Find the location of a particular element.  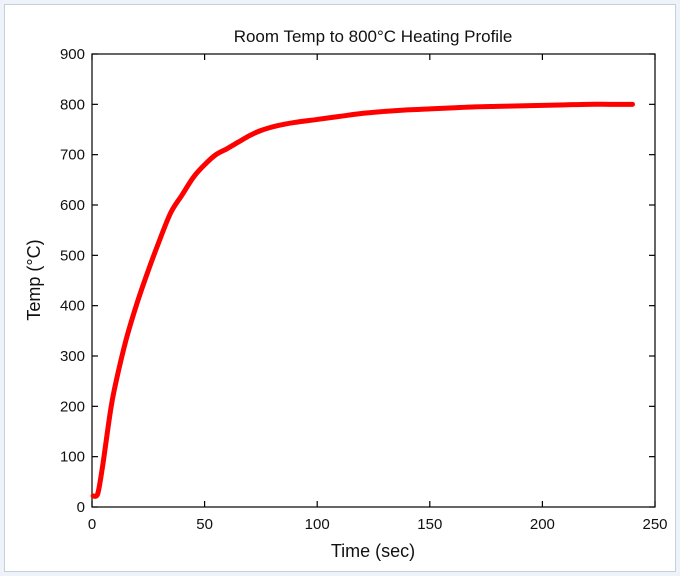

y-tick-label: 200 is located at coordinates (72, 406).